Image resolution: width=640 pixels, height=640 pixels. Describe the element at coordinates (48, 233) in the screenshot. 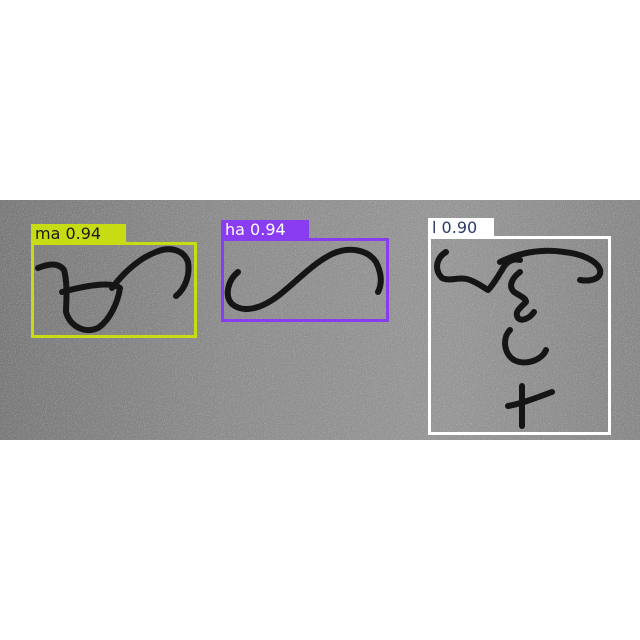

I see `class-name: ma` at that location.